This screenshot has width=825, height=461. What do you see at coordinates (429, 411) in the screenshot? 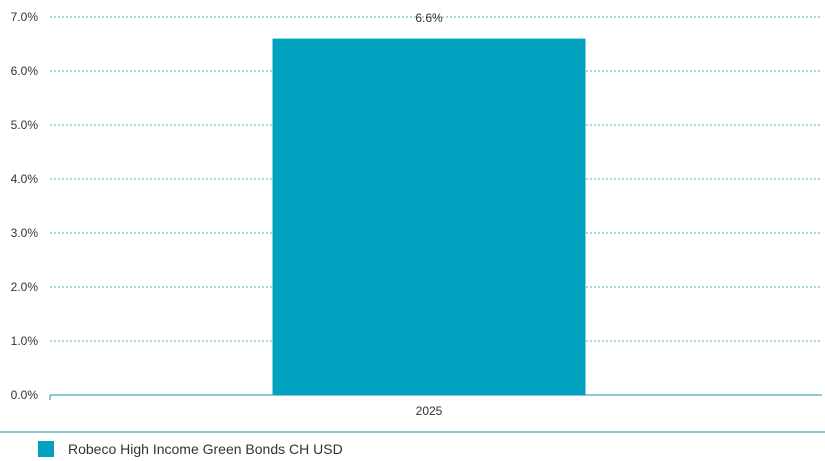
I see `x-tick-label: 2025` at bounding box center [429, 411].